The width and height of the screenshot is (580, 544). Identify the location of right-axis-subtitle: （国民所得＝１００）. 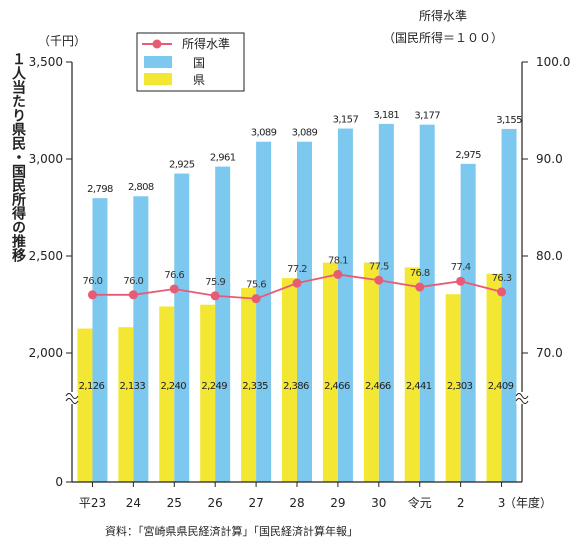
(443, 37).